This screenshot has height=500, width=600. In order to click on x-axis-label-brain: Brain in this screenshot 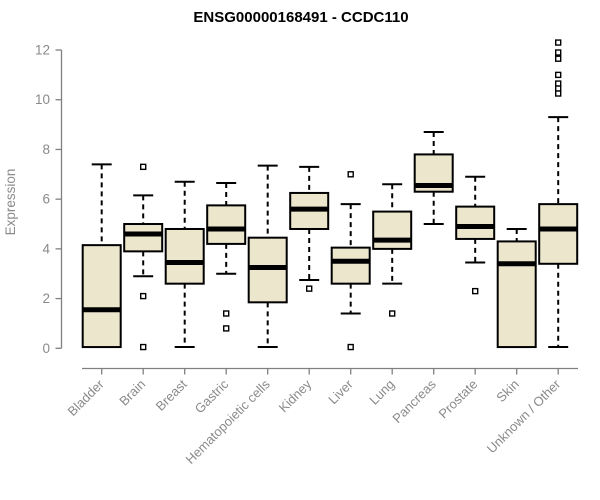, I will do `click(132, 393)`.